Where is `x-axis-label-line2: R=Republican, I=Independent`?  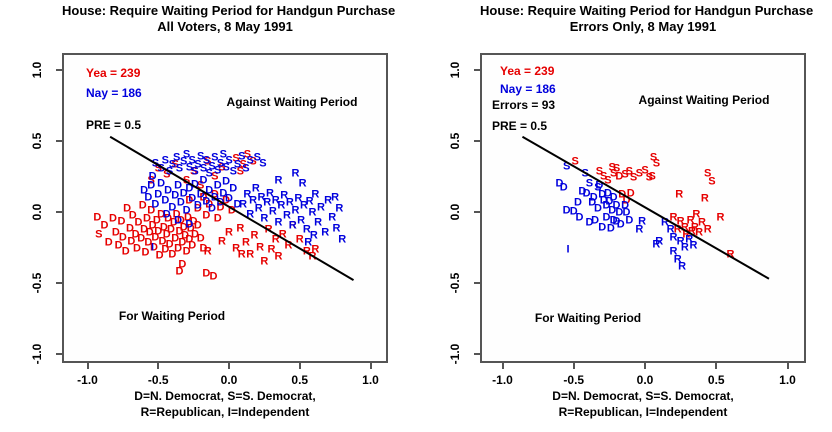 x-axis-label-line2: R=Republican, I=Independent is located at coordinates (643, 412).